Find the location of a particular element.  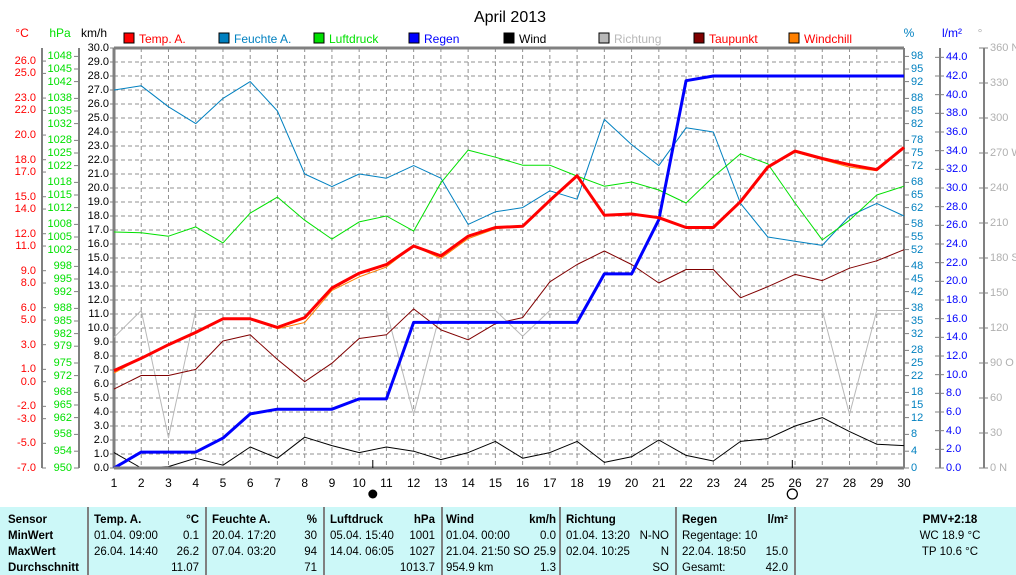

x-tick-label: 20 is located at coordinates (632, 483).